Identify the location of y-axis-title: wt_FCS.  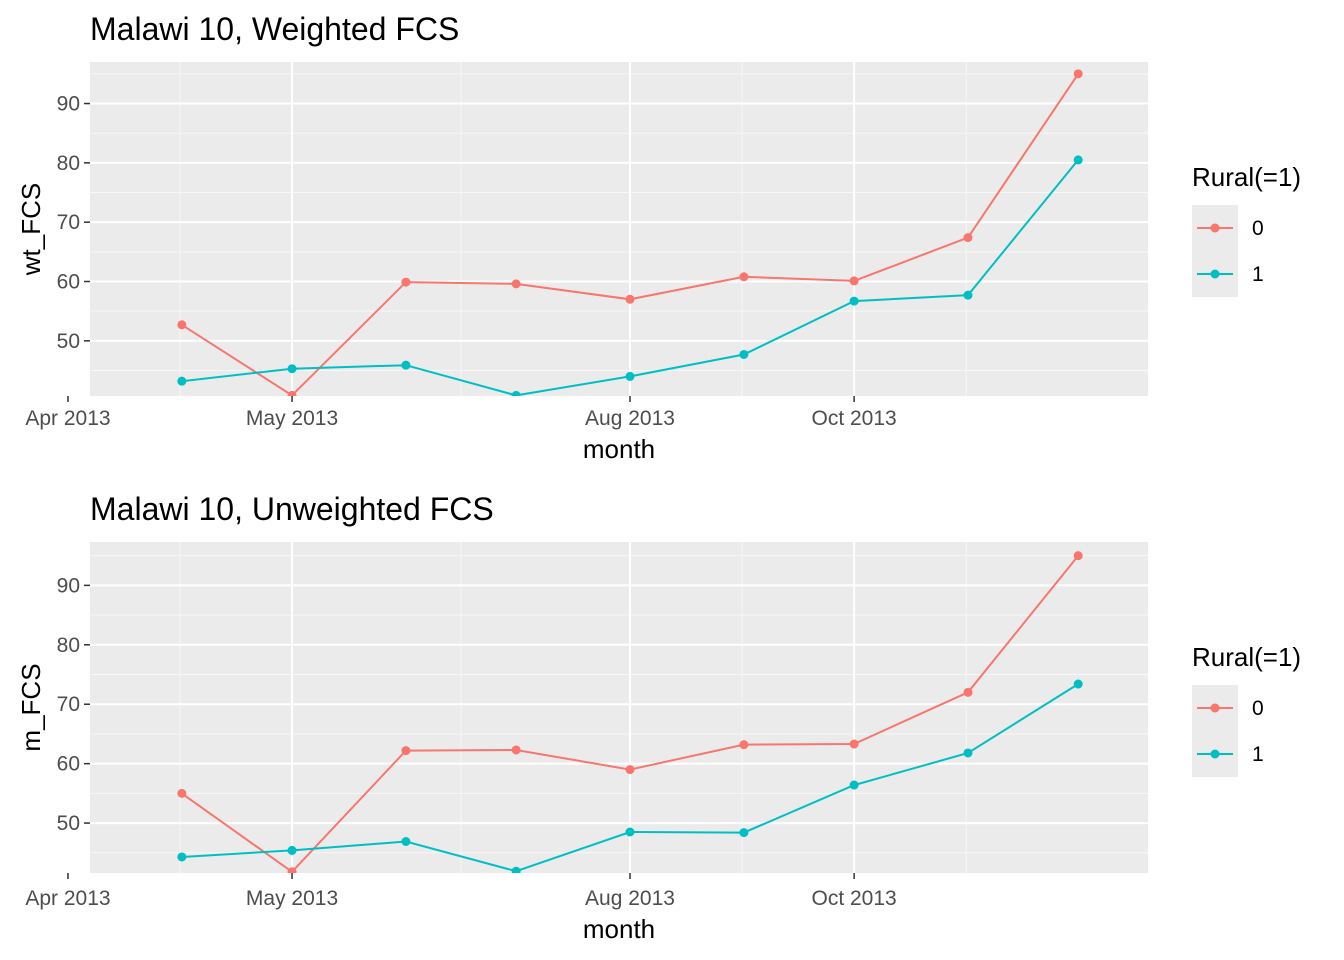
(31, 229).